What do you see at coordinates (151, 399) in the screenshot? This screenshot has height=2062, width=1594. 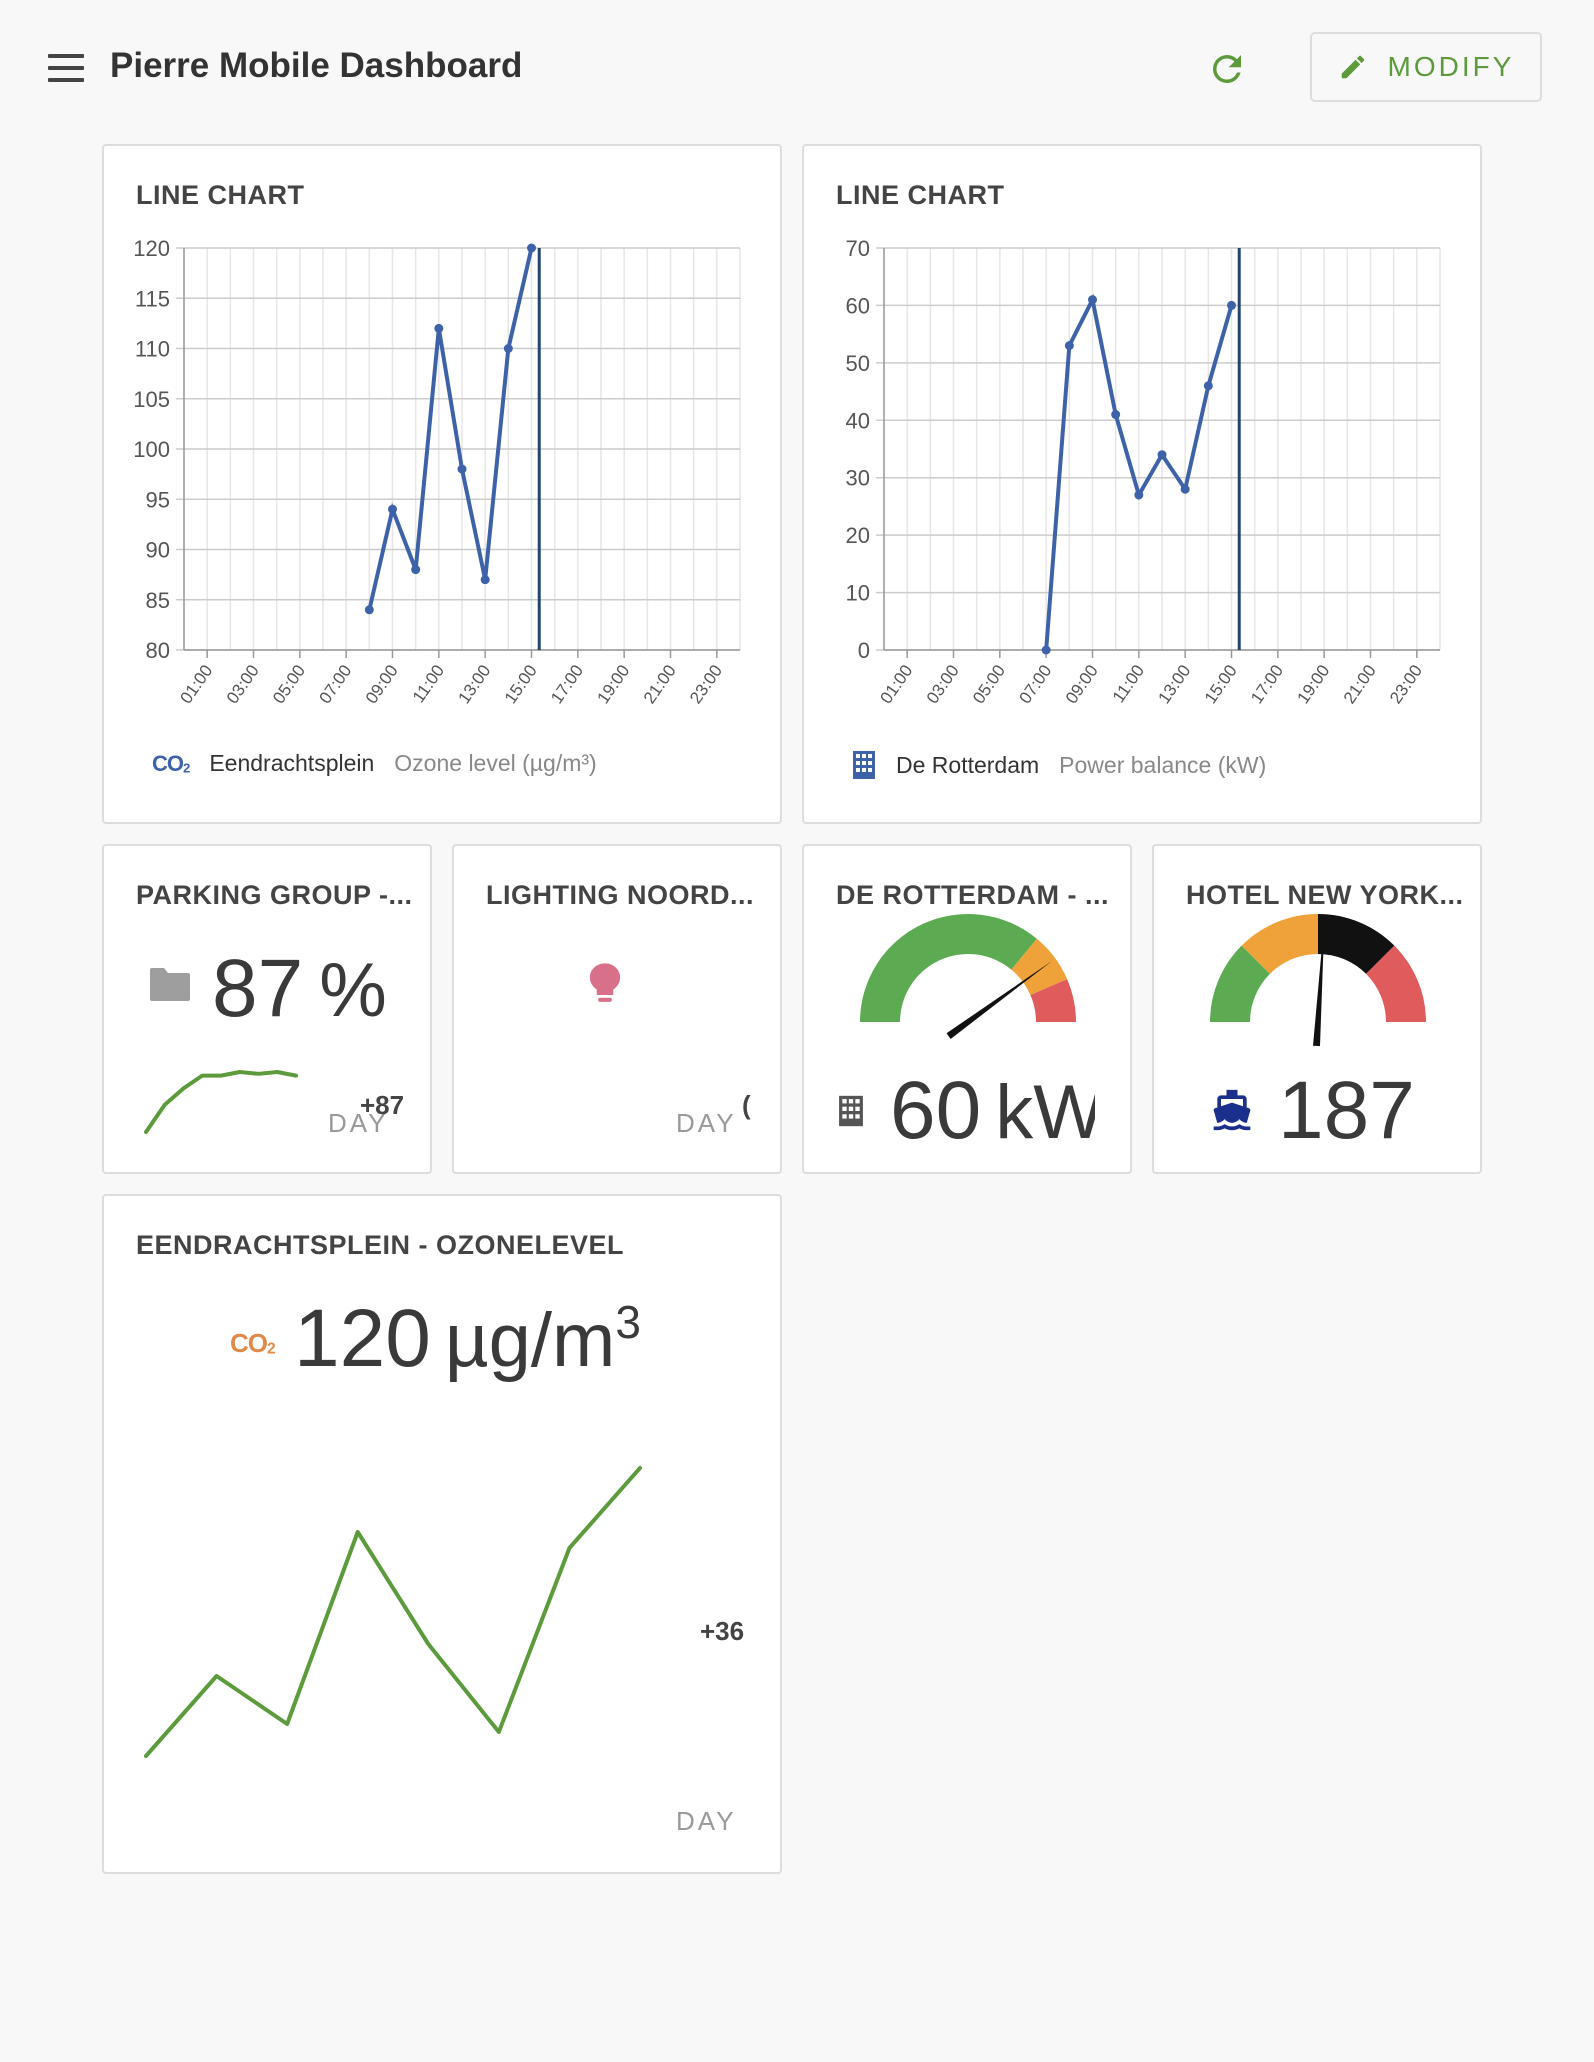 I see `y-tick-label: 105` at bounding box center [151, 399].